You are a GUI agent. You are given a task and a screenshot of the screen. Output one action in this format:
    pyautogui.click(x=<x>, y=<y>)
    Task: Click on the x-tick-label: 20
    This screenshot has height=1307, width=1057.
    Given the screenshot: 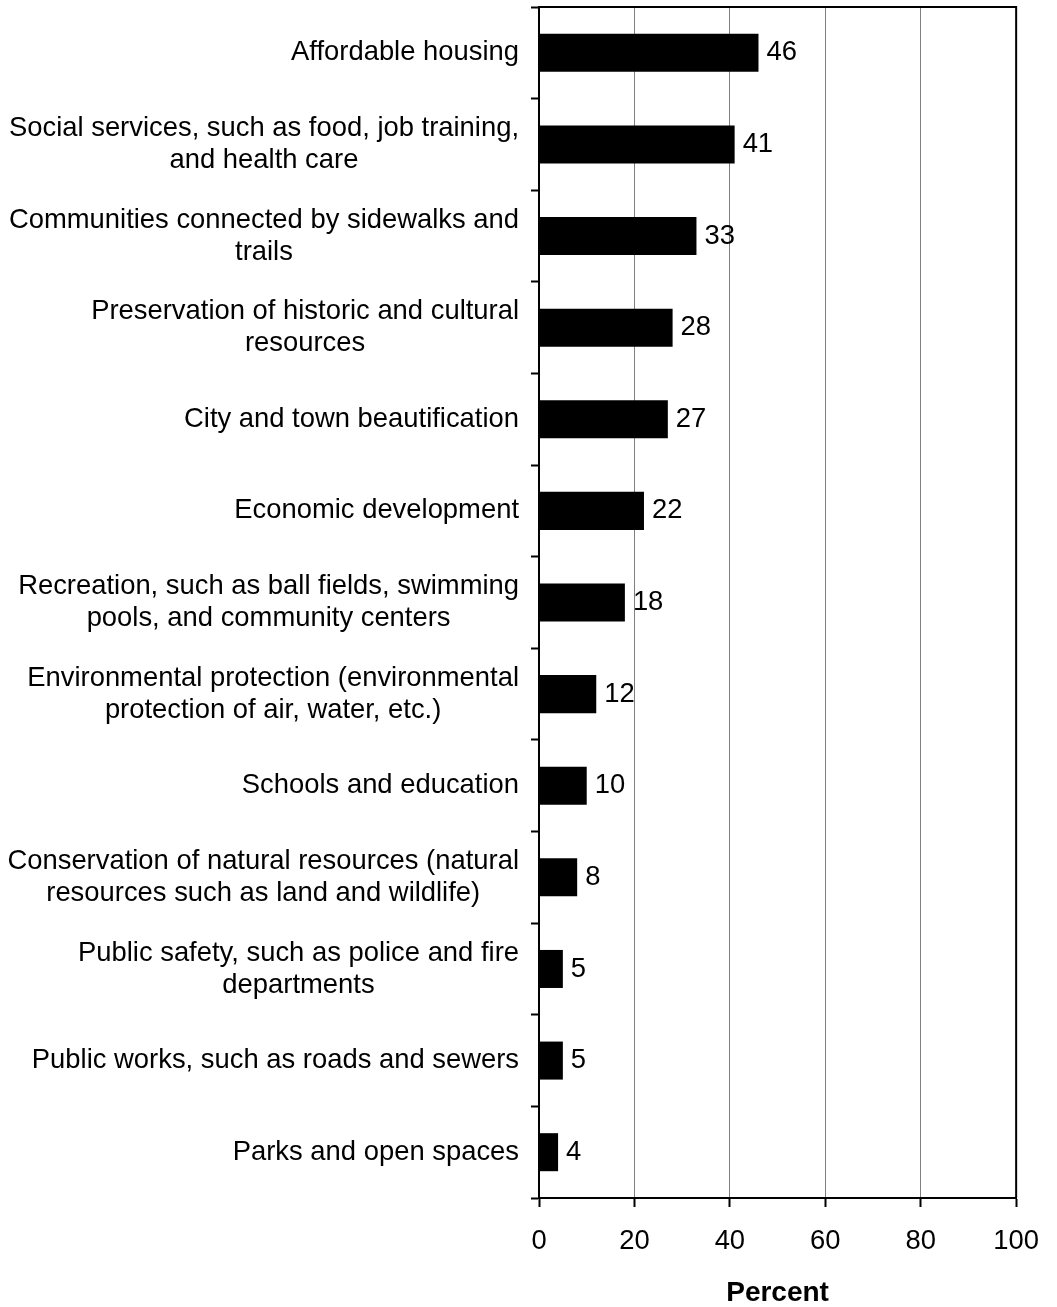 What is the action you would take?
    pyautogui.click(x=634, y=1239)
    